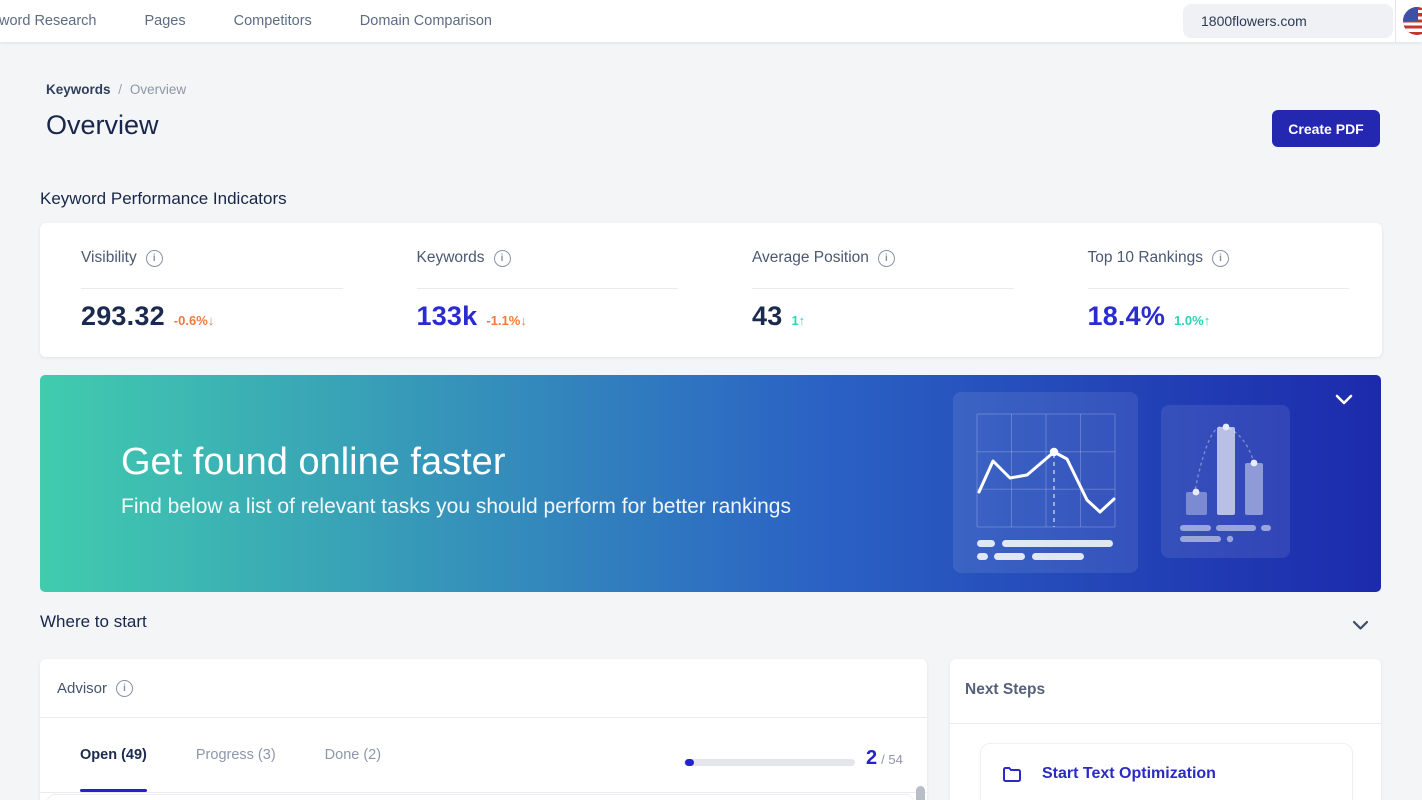 Image resolution: width=1422 pixels, height=800 pixels. I want to click on kpi-value: 43, so click(767, 316).